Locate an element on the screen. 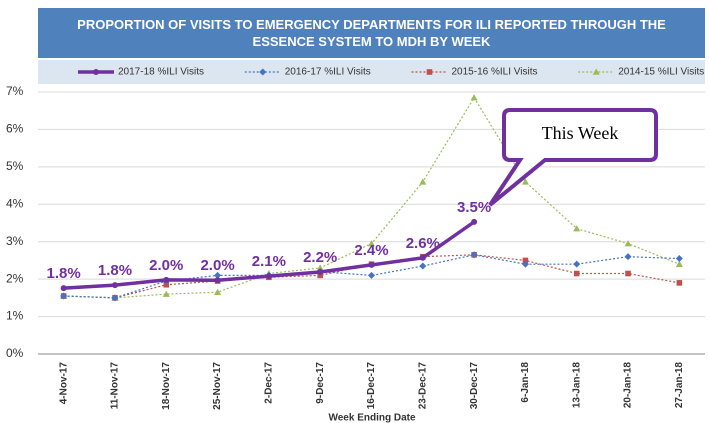 The height and width of the screenshot is (423, 709). y-tick-label: 3% is located at coordinates (15, 241).